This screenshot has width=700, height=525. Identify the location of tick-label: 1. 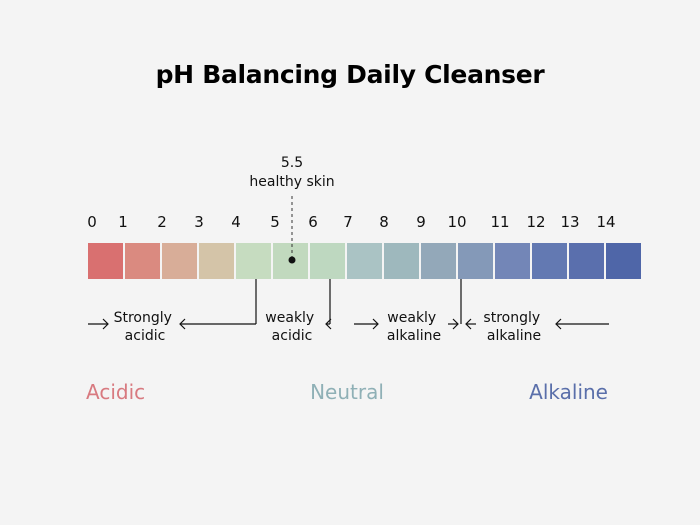
(123, 222).